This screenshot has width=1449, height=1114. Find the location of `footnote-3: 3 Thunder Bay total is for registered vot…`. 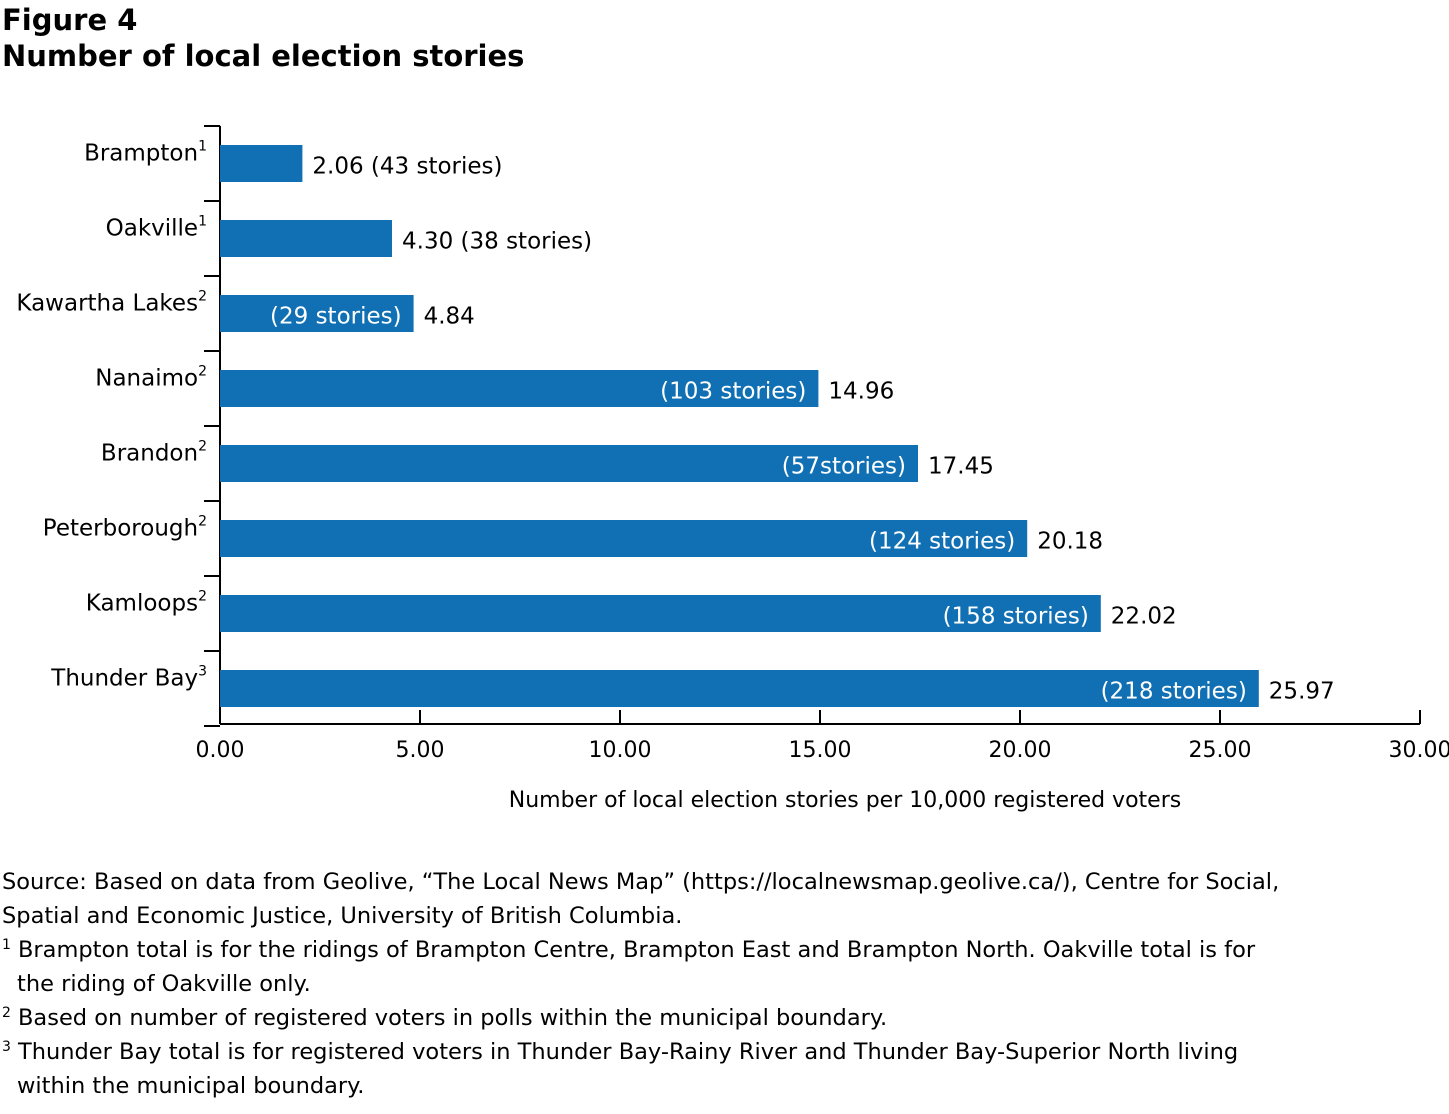

footnote-3: 3 Thunder Bay total is for registered vot… is located at coordinates (620, 1051).